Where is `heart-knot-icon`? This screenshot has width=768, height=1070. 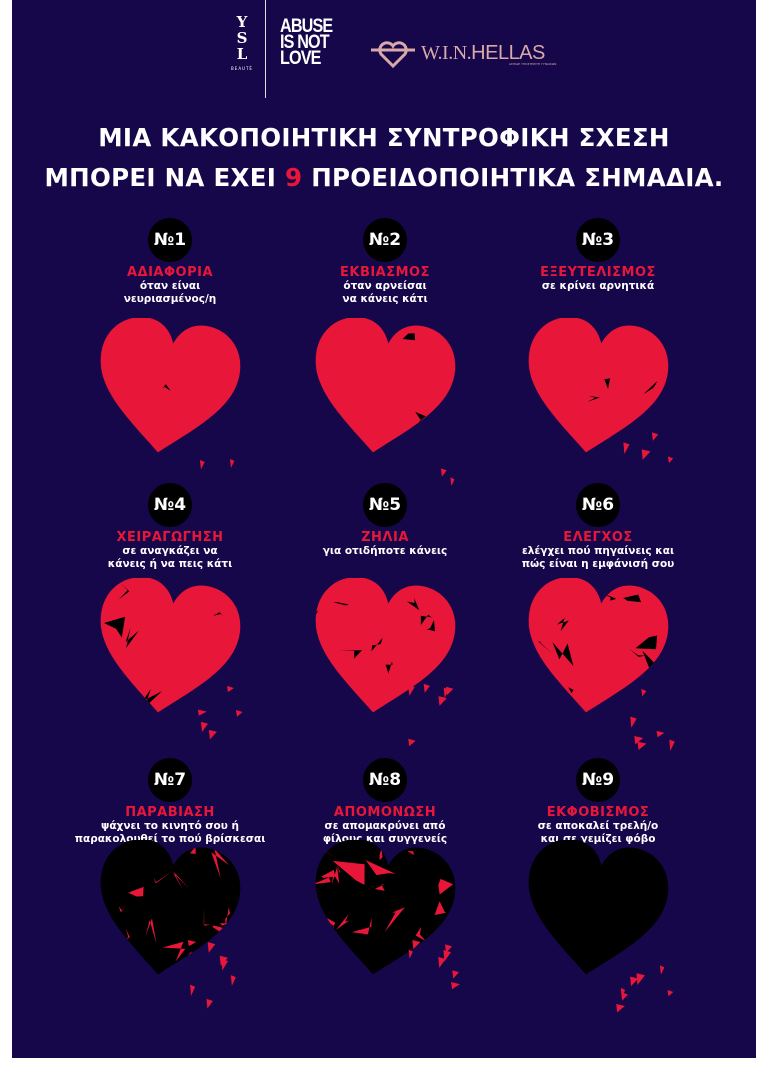
heart-knot-icon is located at coordinates (393, 54).